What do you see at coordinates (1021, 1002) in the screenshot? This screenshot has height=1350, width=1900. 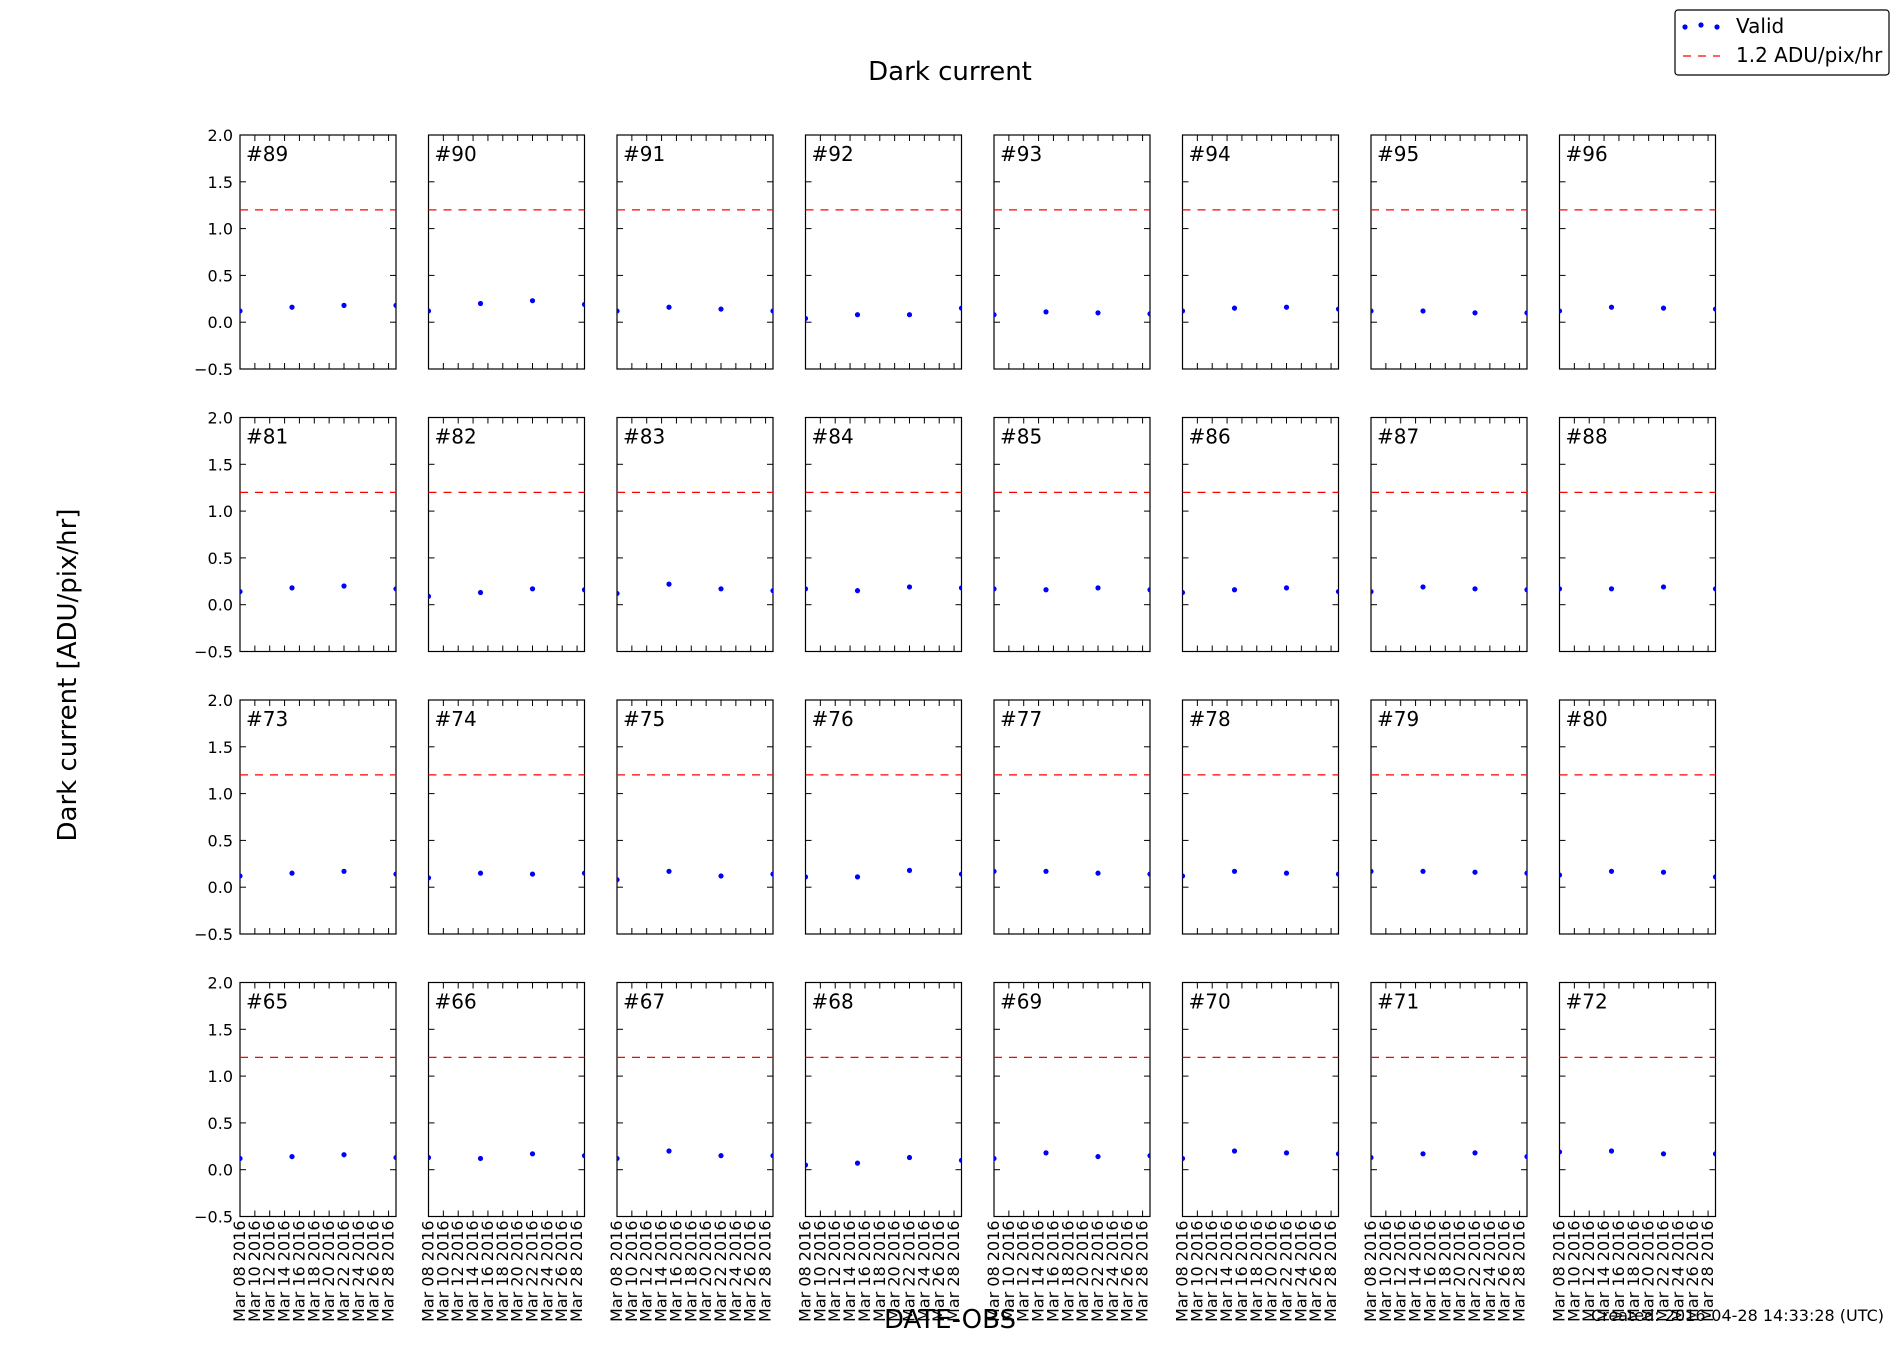 I see `panel-label: #69` at bounding box center [1021, 1002].